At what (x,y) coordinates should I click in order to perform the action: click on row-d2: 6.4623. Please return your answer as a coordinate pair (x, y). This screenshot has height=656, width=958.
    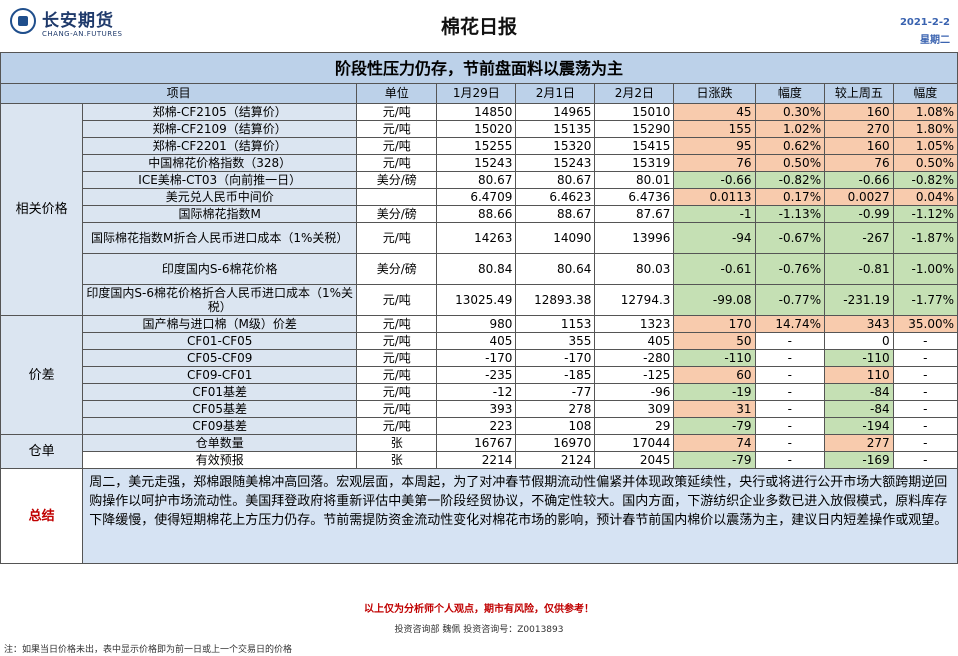
    Looking at the image, I should click on (555, 197).